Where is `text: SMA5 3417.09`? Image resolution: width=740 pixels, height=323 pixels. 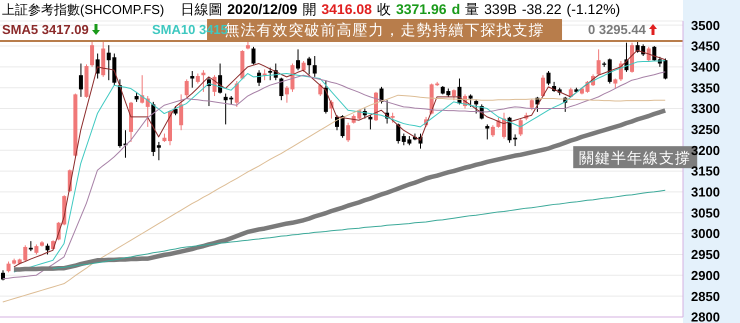 text: SMA5 3417.09 is located at coordinates (45, 29).